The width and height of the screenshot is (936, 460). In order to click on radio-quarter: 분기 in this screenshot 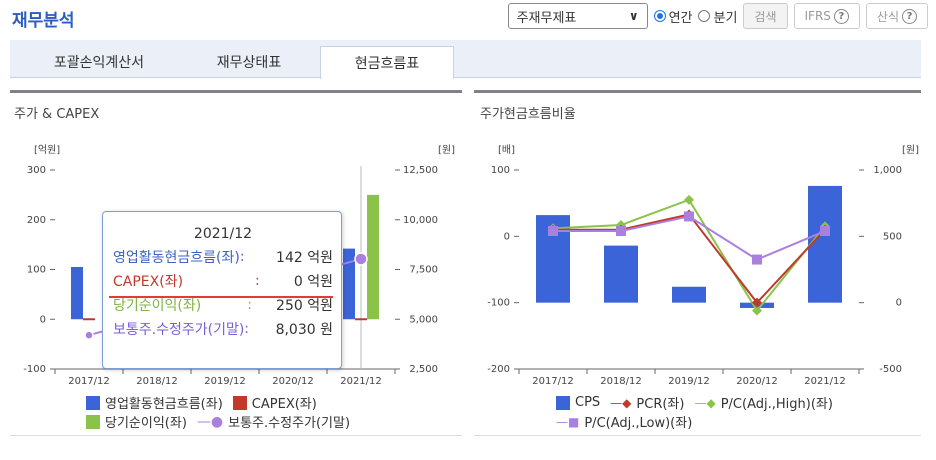, I will do `click(717, 16)`.